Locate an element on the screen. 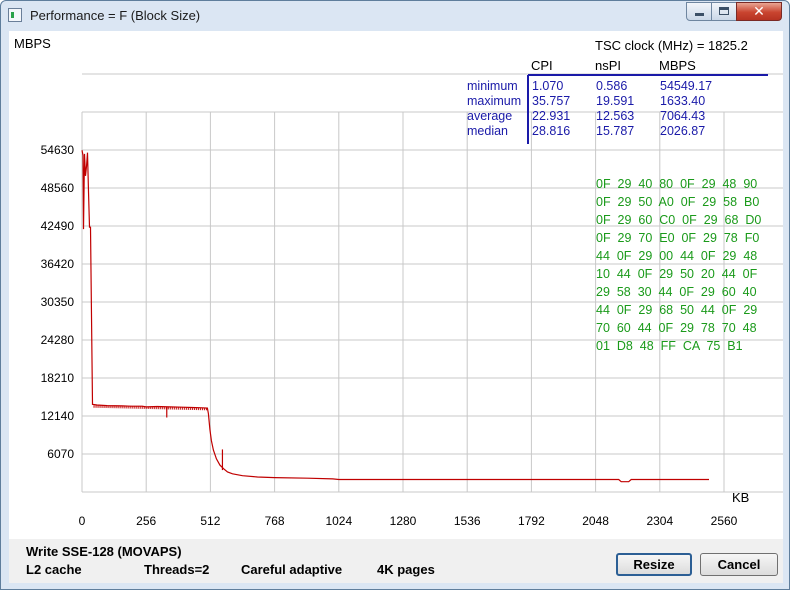 Image resolution: width=790 pixels, height=590 pixels. hex-line: 70 60 44 0F 29 78 70 48 is located at coordinates (676, 328).